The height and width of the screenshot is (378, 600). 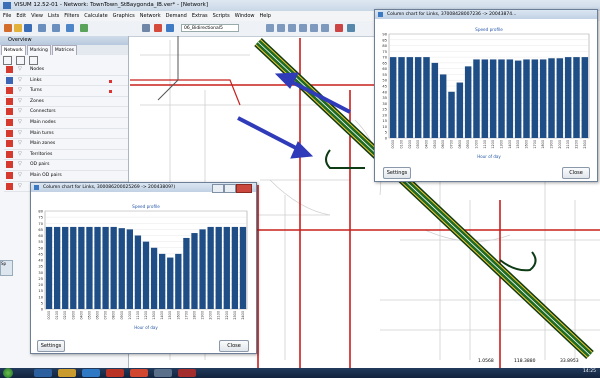 What do you see at coordinates (66, 134) in the screenshot?
I see `network-object-main-turns: ▽ Main turns` at bounding box center [66, 134].